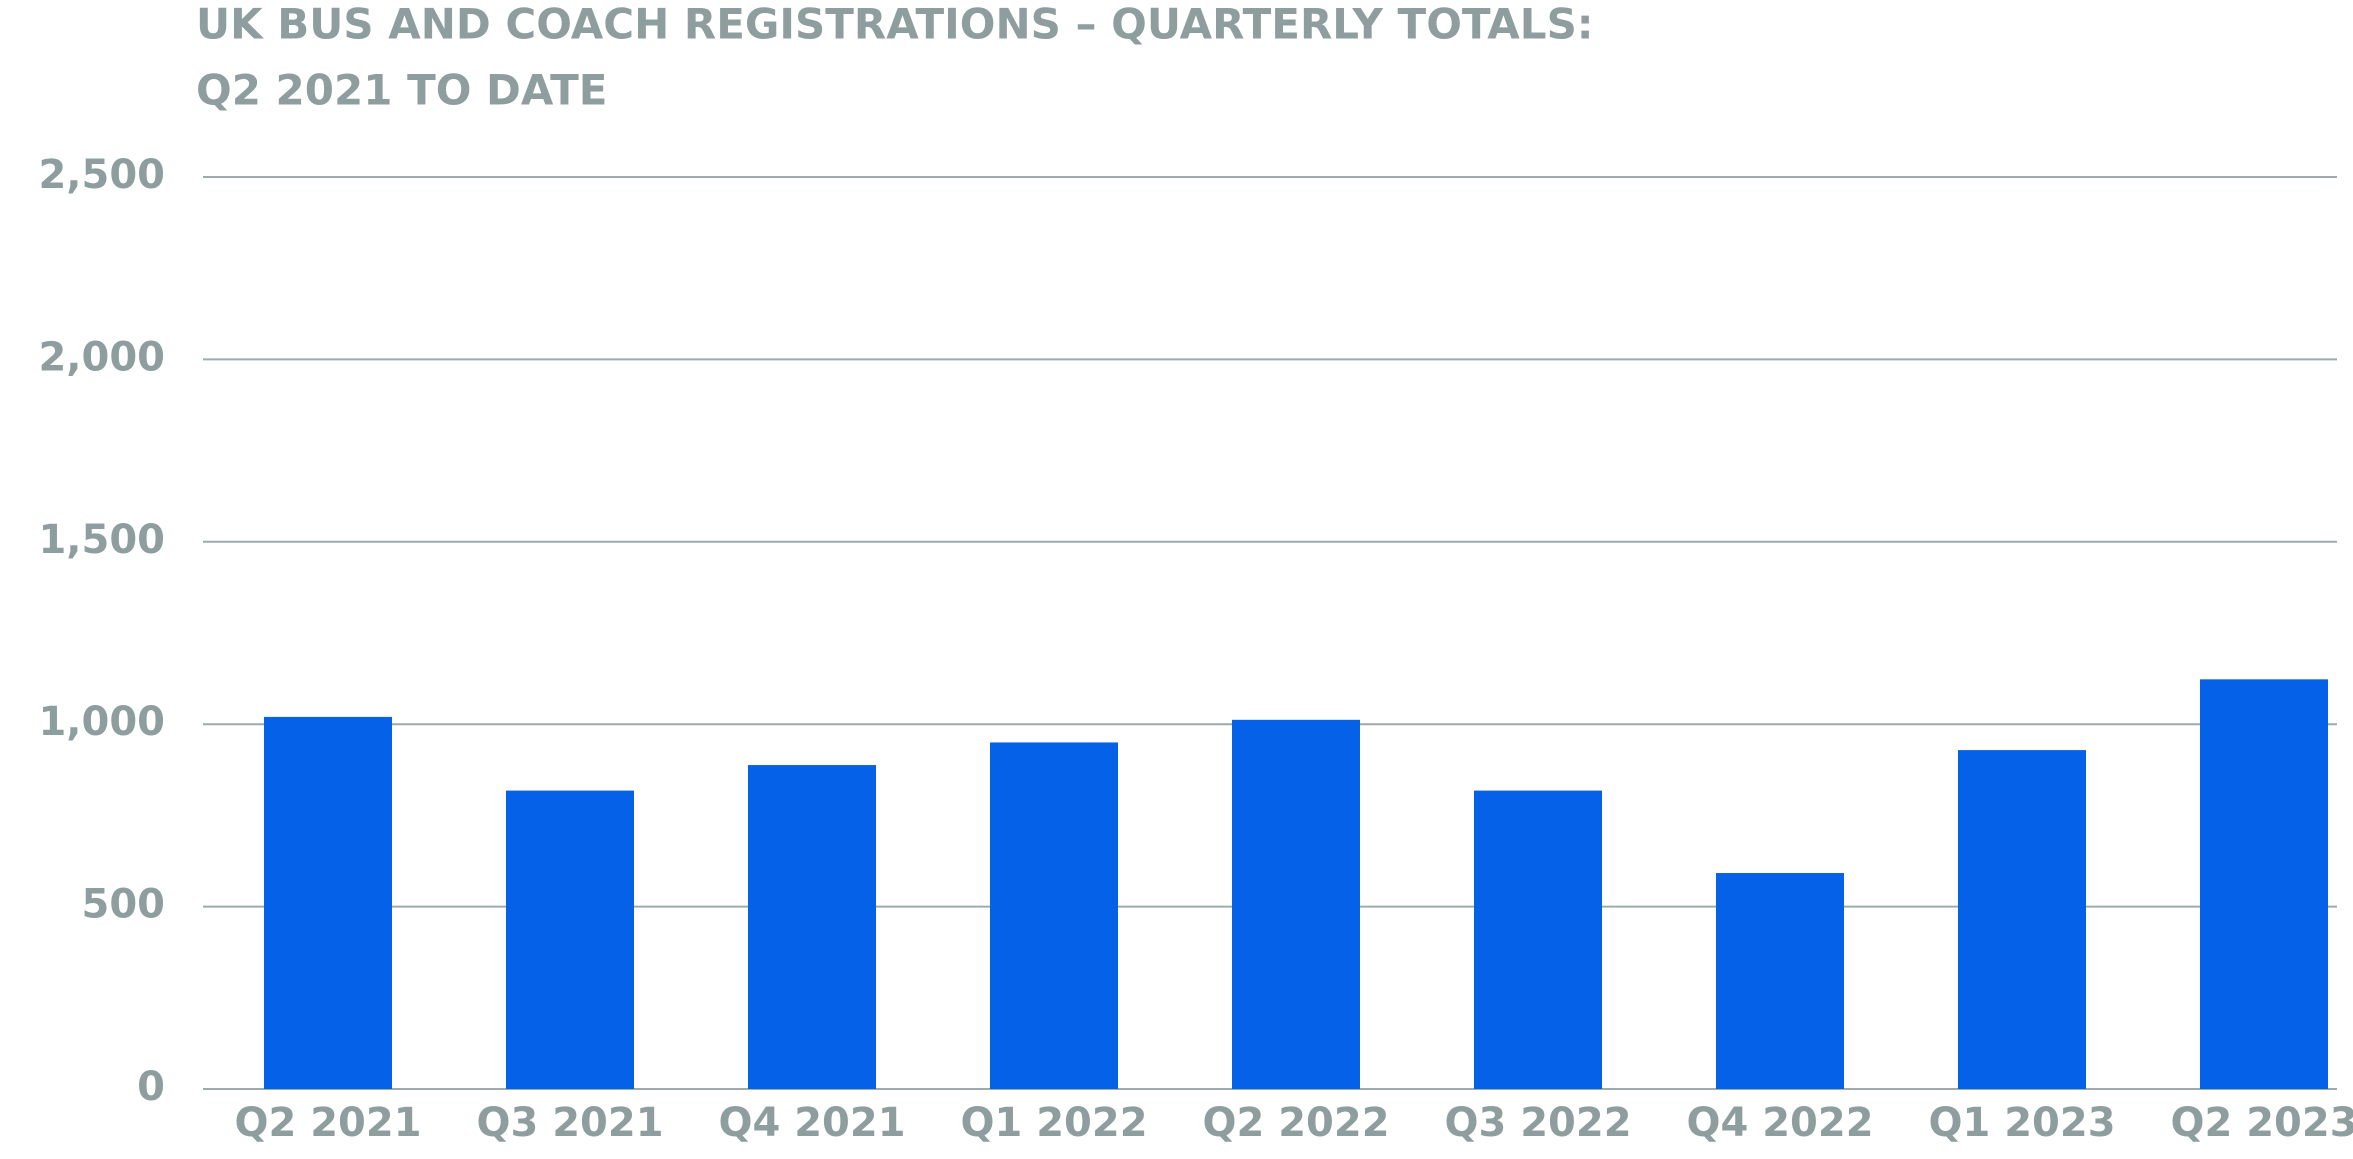  I want to click on x-tick-label: Q2 2021, so click(327, 1123).